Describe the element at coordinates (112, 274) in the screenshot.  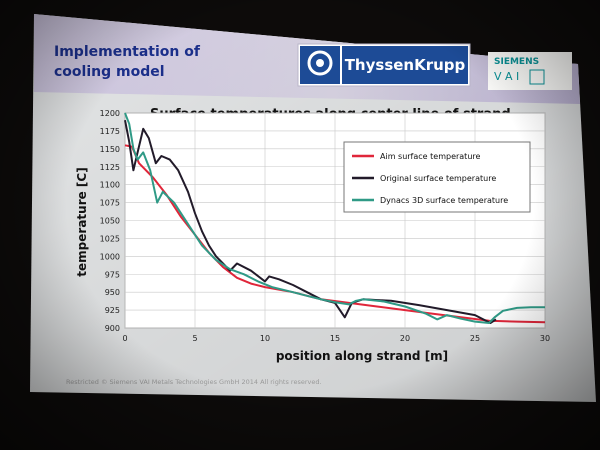
I see `y-tick-label: 975` at that location.